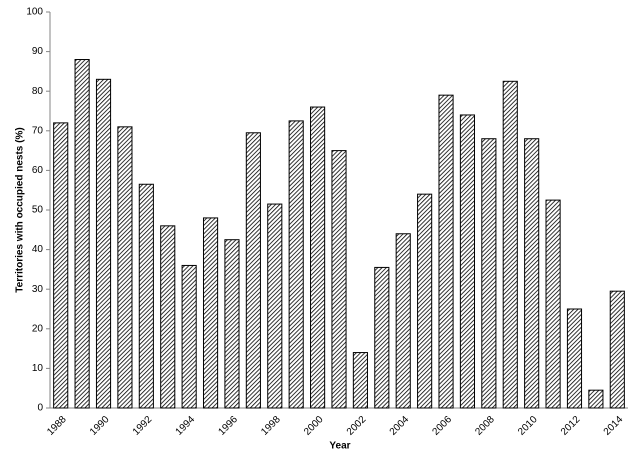 The height and width of the screenshot is (464, 638). I want to click on y-tick-label: 60, so click(38, 170).